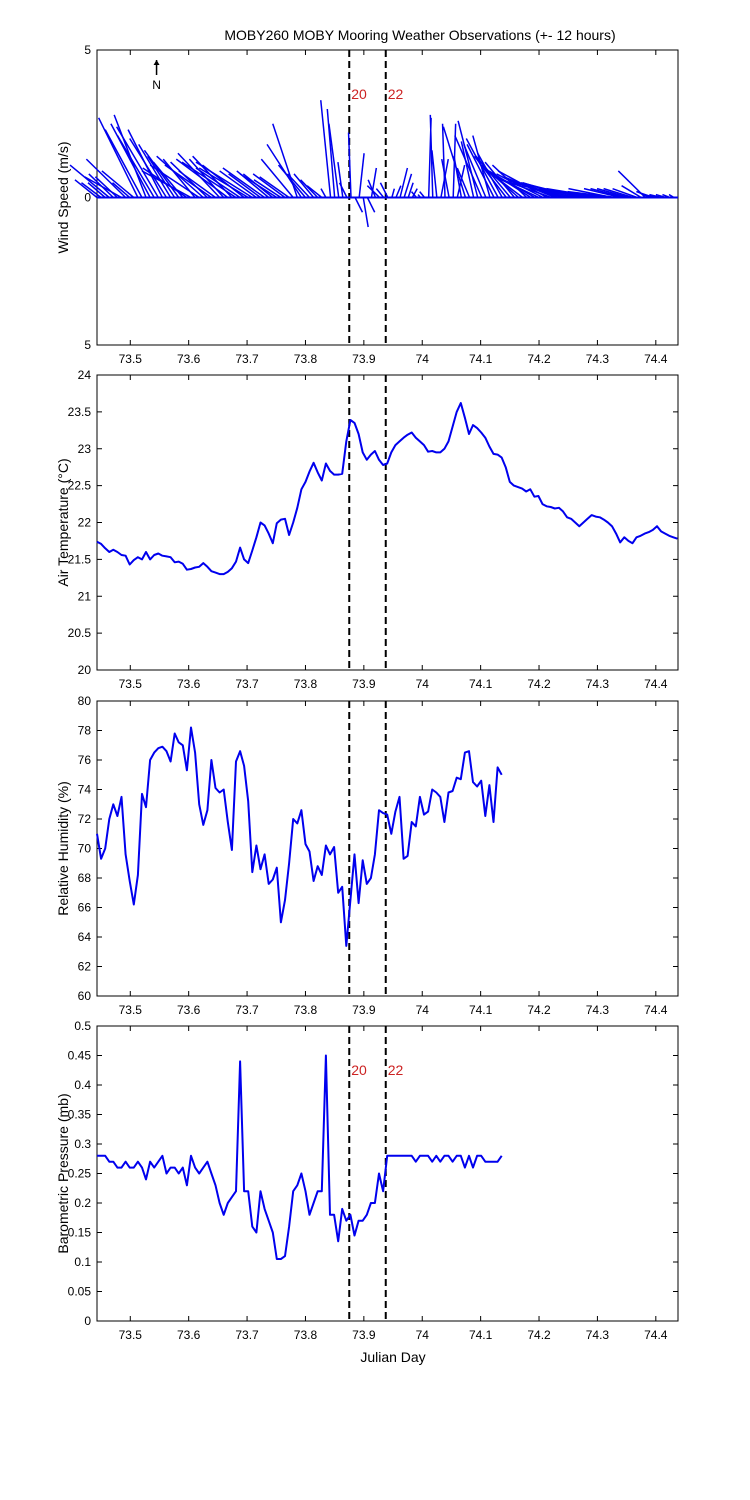 This screenshot has width=750, height=1500. Describe the element at coordinates (82, 1026) in the screenshot. I see `y-tick-label: 0.5` at that location.